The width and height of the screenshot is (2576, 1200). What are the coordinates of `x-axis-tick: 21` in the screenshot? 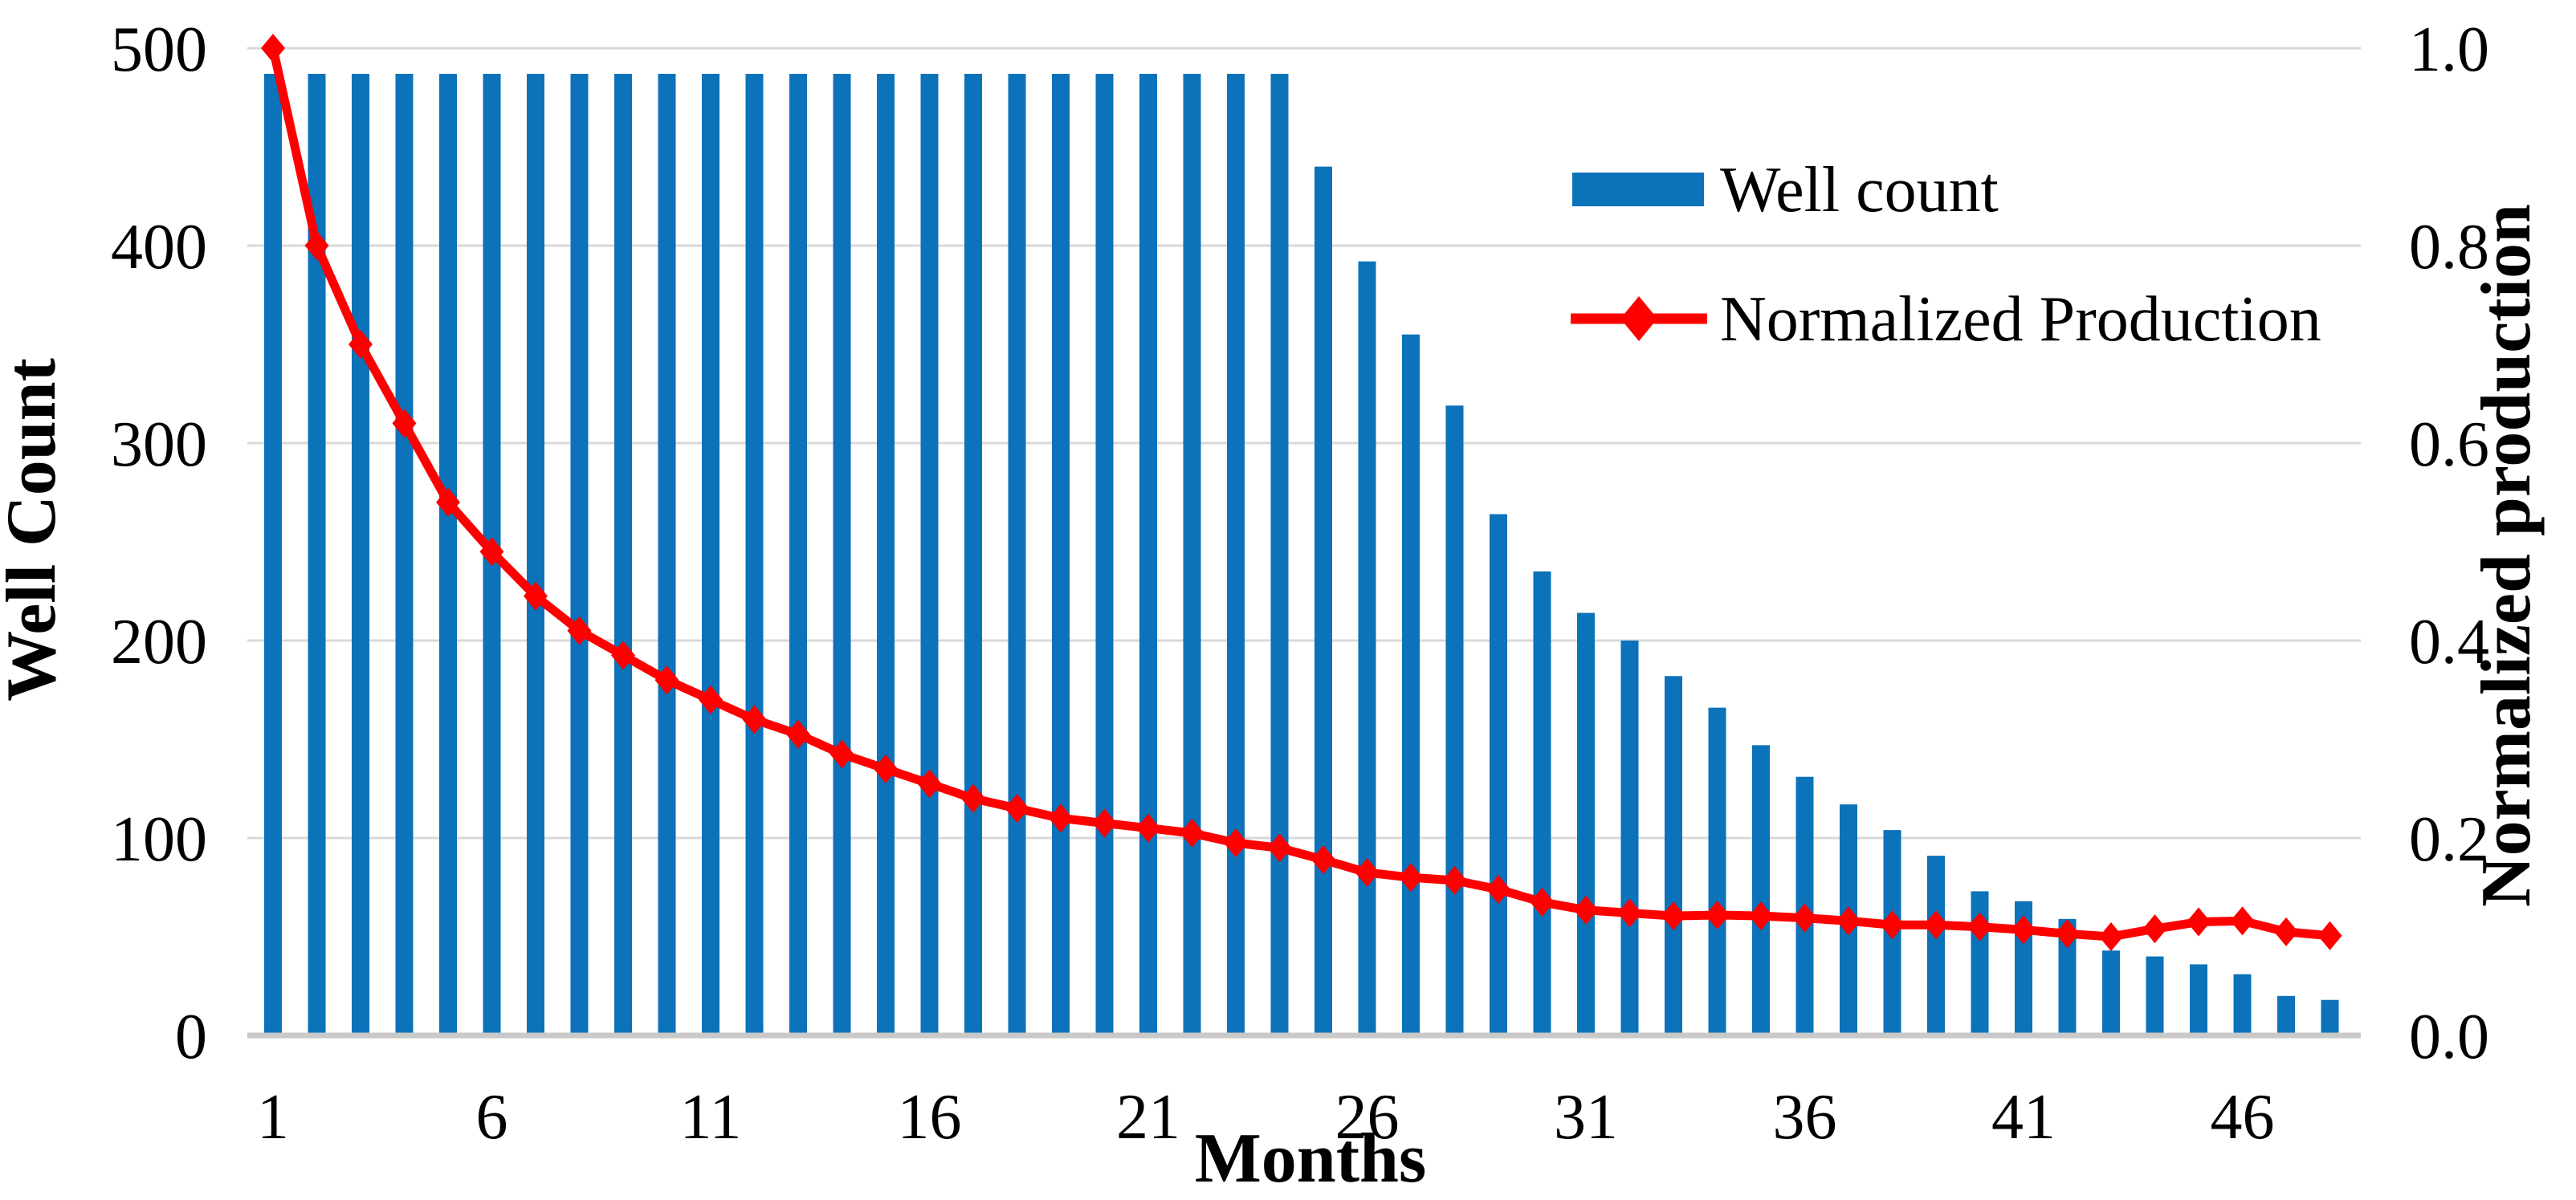 It's located at (1148, 1117).